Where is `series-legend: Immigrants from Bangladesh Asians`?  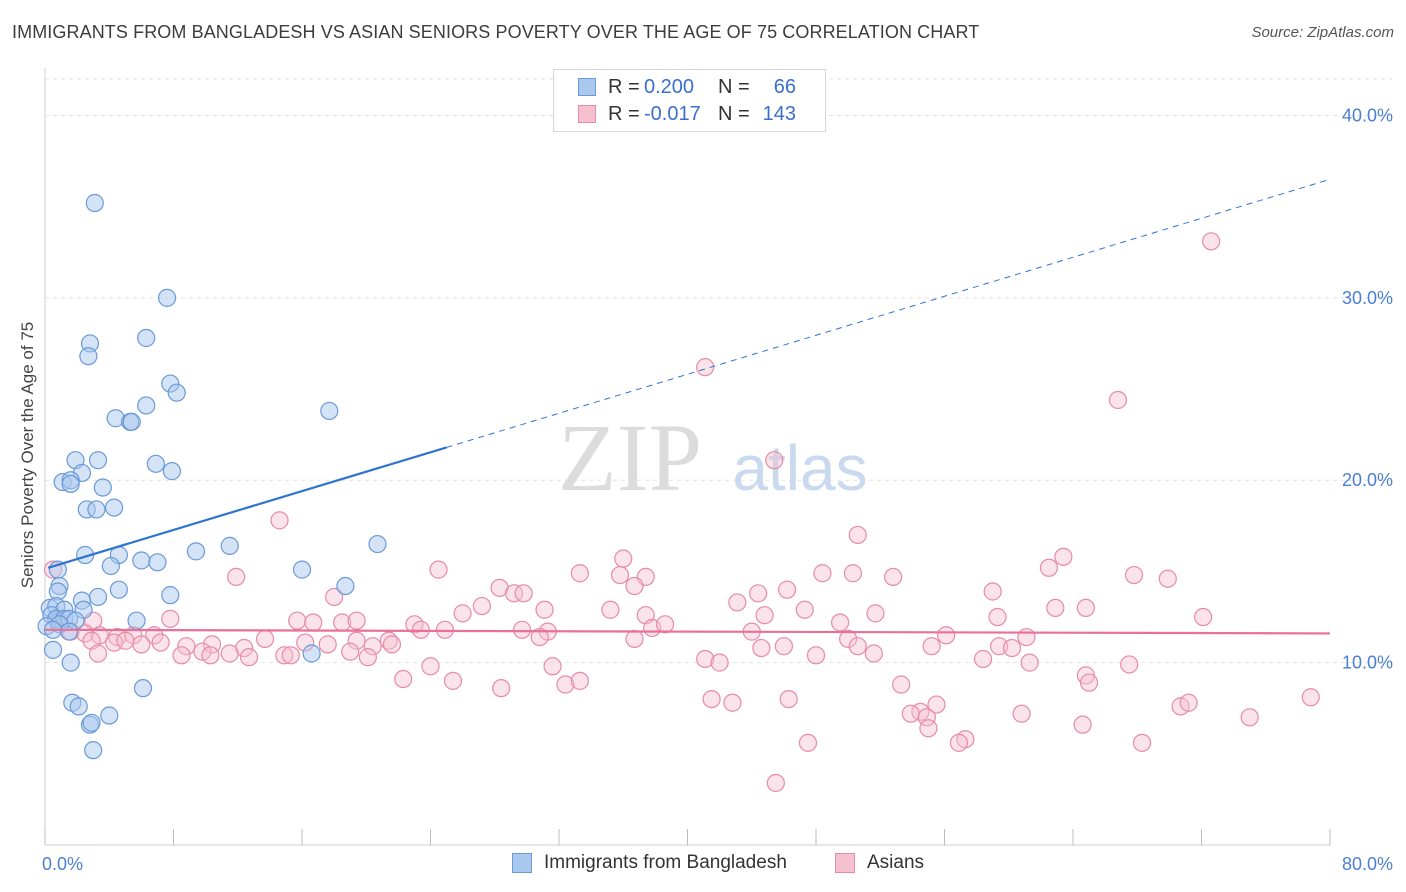 series-legend: Immigrants from Bangladesh Asians is located at coordinates (703, 864).